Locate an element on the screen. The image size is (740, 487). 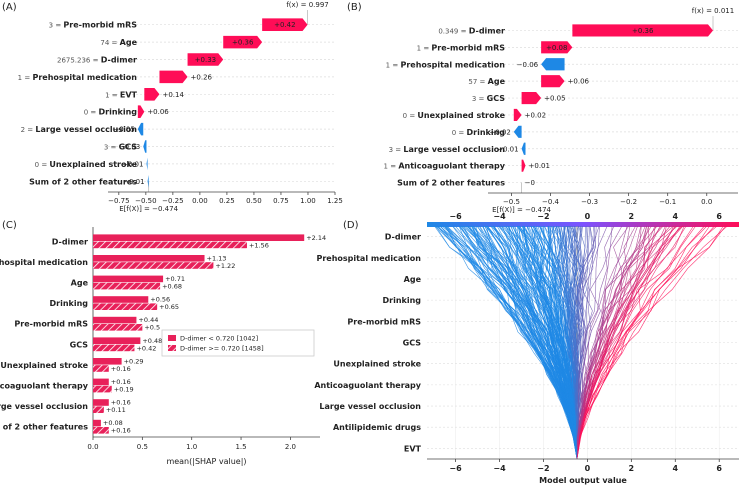
shap-value-label: −0.06 is located at coordinates (528, 65).